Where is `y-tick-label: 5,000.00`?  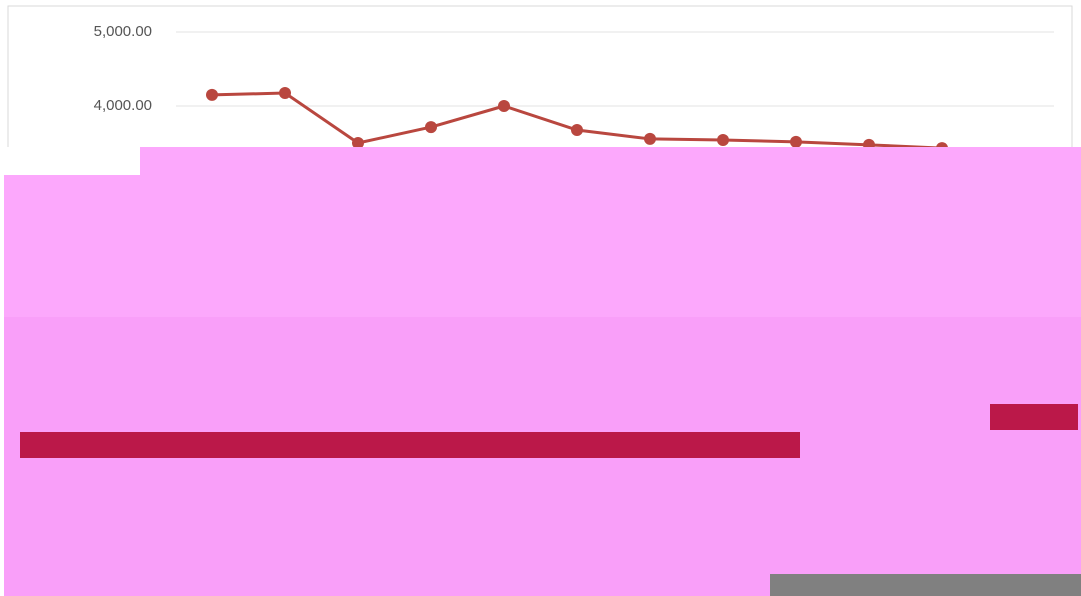
y-tick-label: 5,000.00 is located at coordinates (123, 31).